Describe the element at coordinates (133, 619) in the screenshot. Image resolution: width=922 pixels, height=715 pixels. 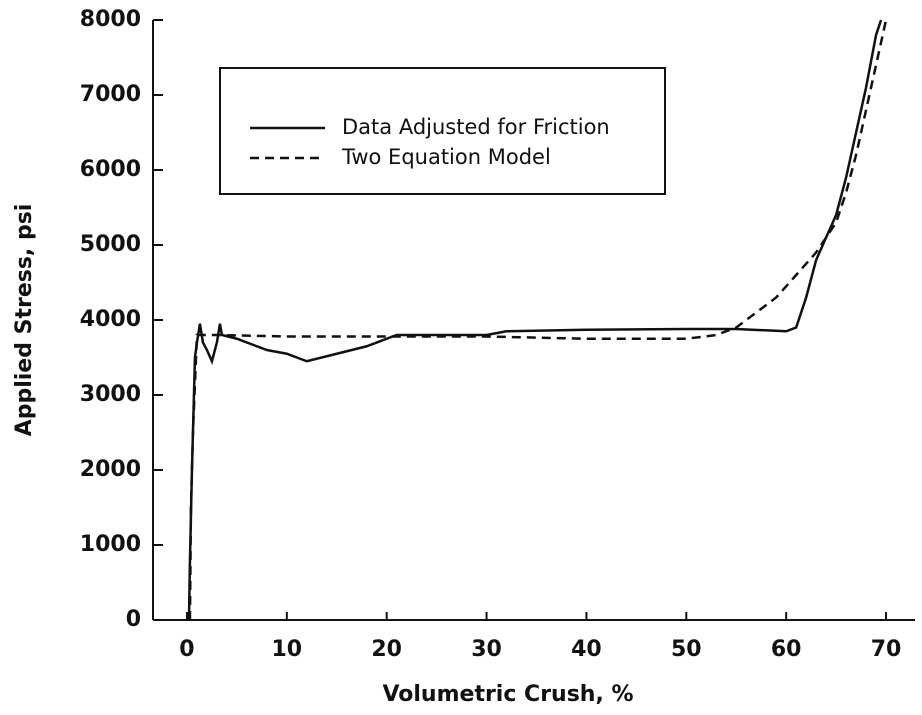
I see `y-tick-label: 0` at that location.